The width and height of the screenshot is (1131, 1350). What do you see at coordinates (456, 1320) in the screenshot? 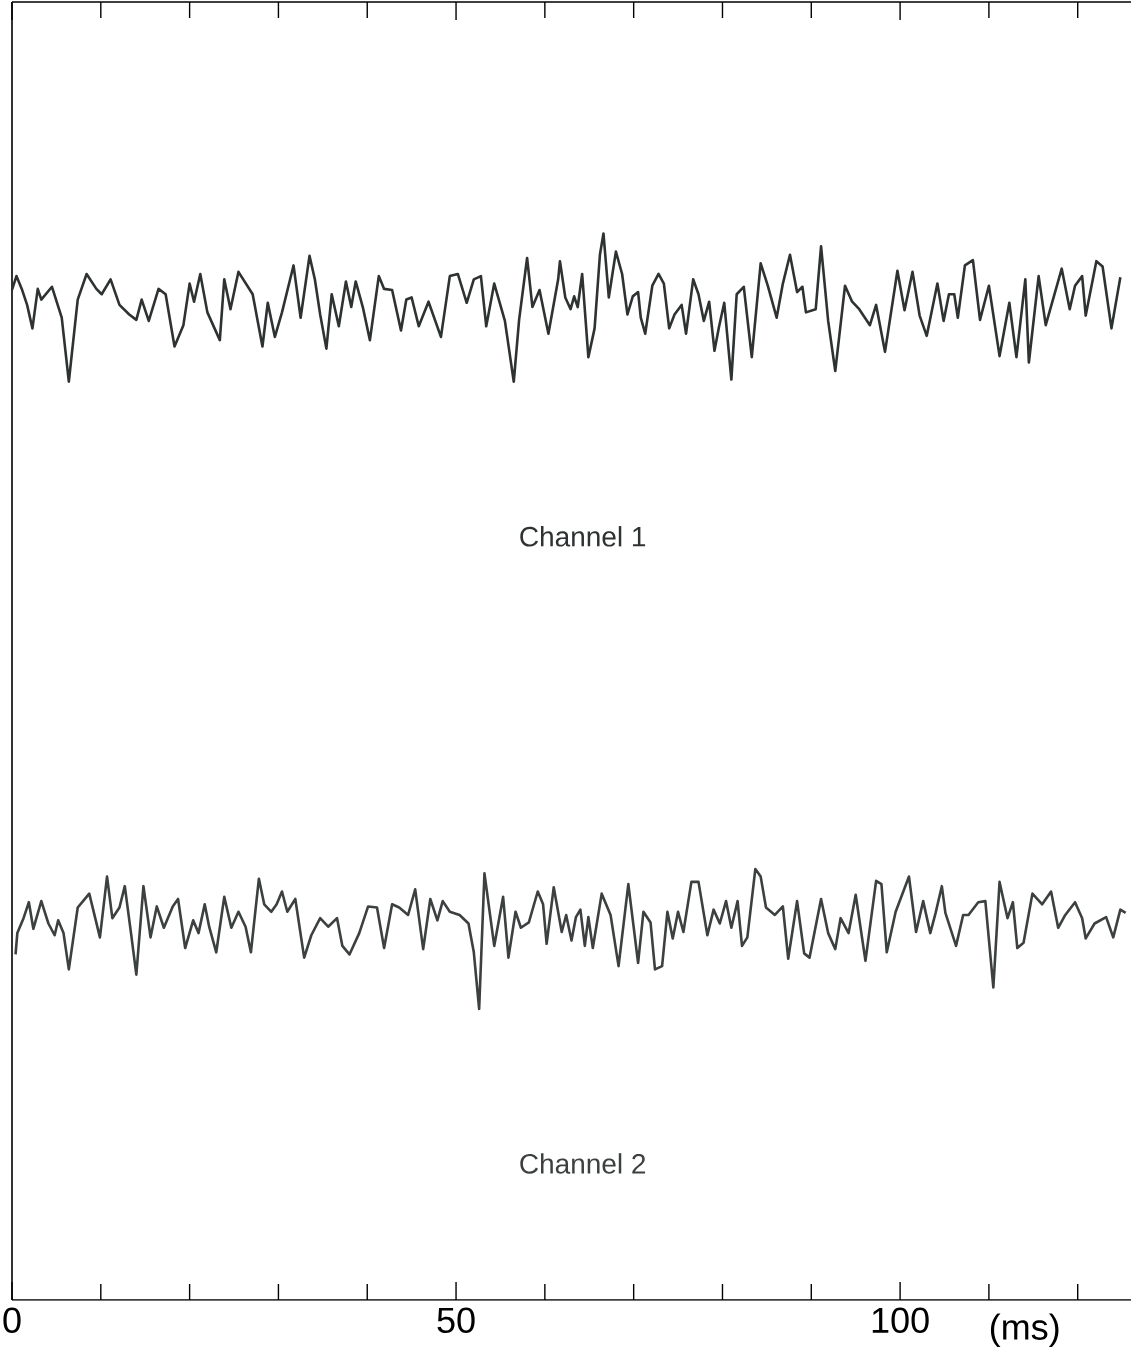
I see `x-tick-label: 50` at bounding box center [456, 1320].